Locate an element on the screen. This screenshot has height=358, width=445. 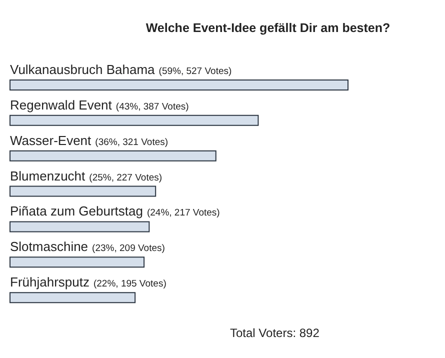
y-tick-label: Slotmaschine is located at coordinates (49, 246).